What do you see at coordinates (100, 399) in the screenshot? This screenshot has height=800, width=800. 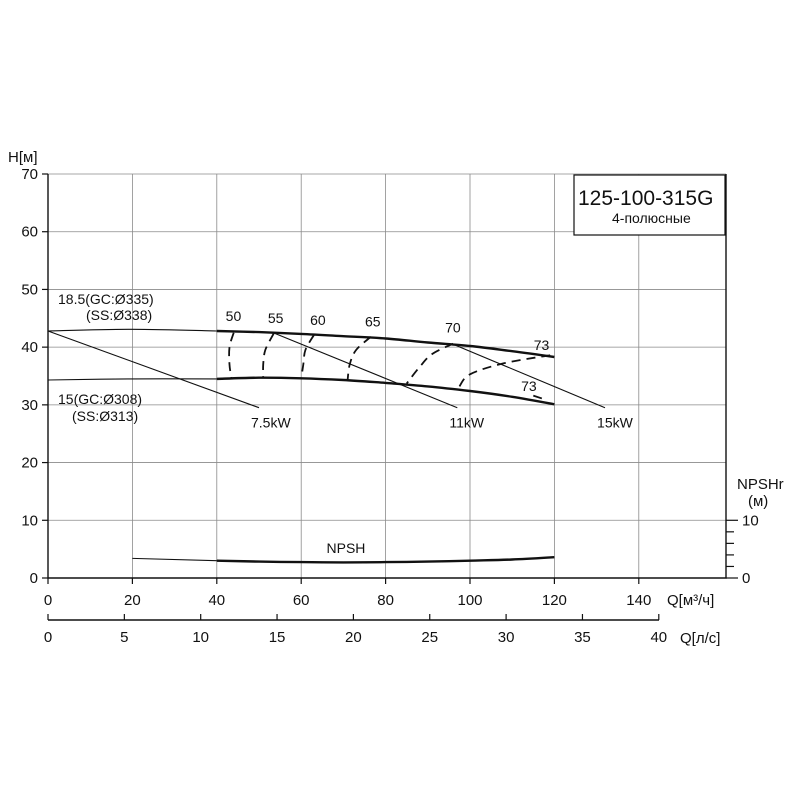 I see `head-curve-label-1-line1: 15(GC:Ø308)` at bounding box center [100, 399].